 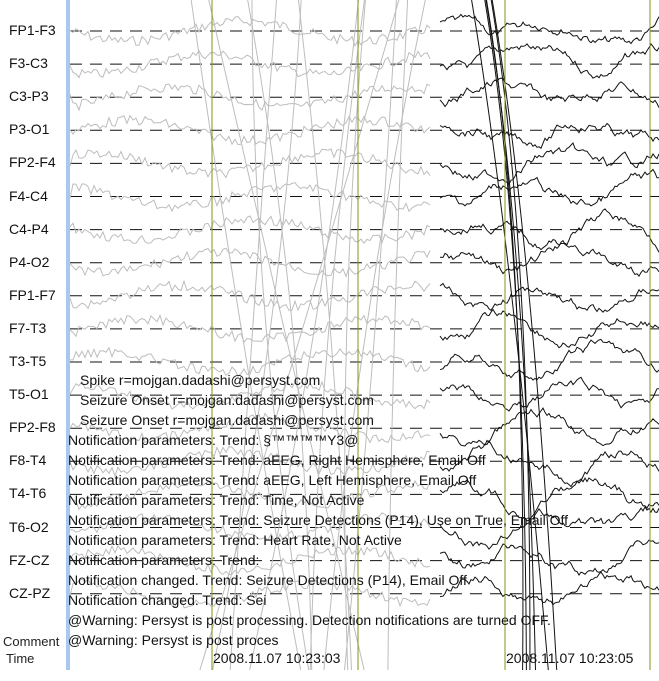 I want to click on channel-label-fz-cz: FZ-CZ, so click(x=29, y=559).